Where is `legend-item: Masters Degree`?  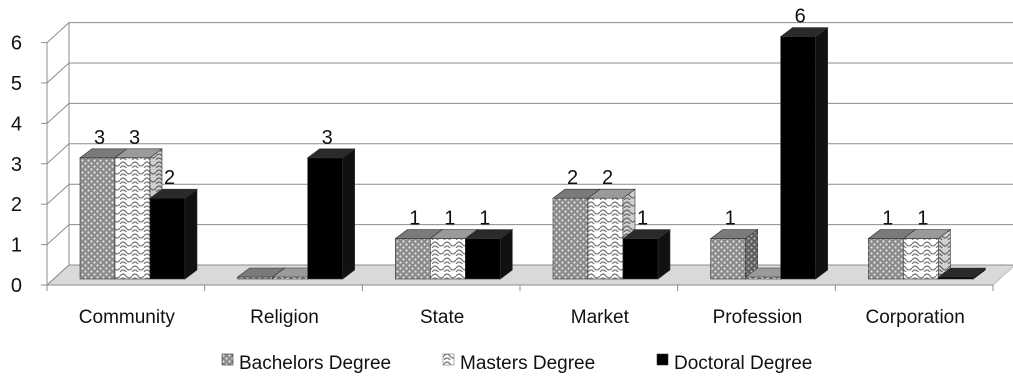
legend-item: Masters Degree is located at coordinates (518, 363).